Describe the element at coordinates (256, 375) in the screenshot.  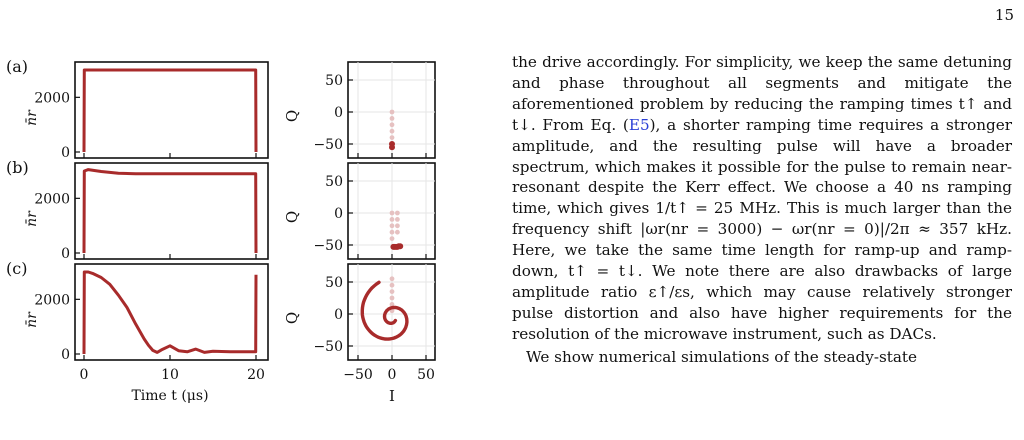
I see `time-x-tick-label: 20` at that location.